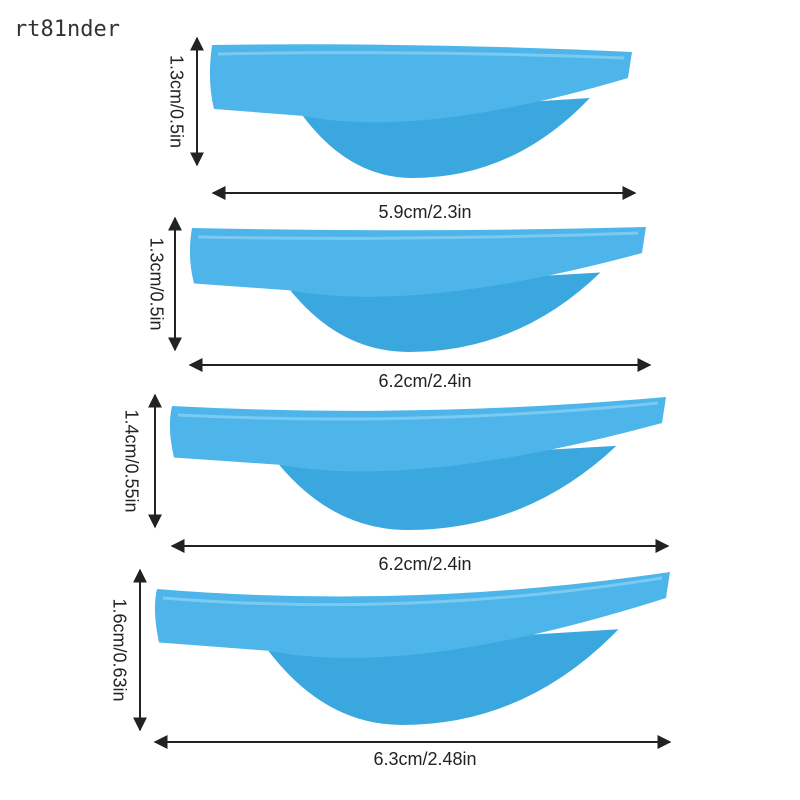 This screenshot has height=800, width=800. What do you see at coordinates (424, 212) in the screenshot?
I see `width-label: 5.9cm/2.3in` at bounding box center [424, 212].